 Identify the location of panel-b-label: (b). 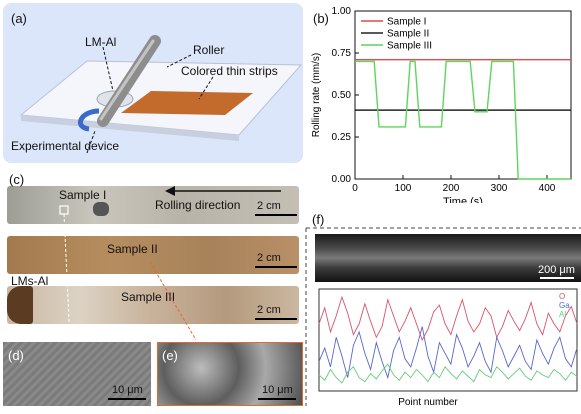
(321, 18).